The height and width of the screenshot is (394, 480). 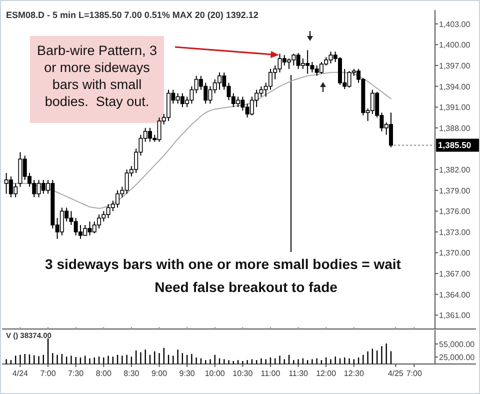 I want to click on x-tick-label: 12:00, so click(x=326, y=373).